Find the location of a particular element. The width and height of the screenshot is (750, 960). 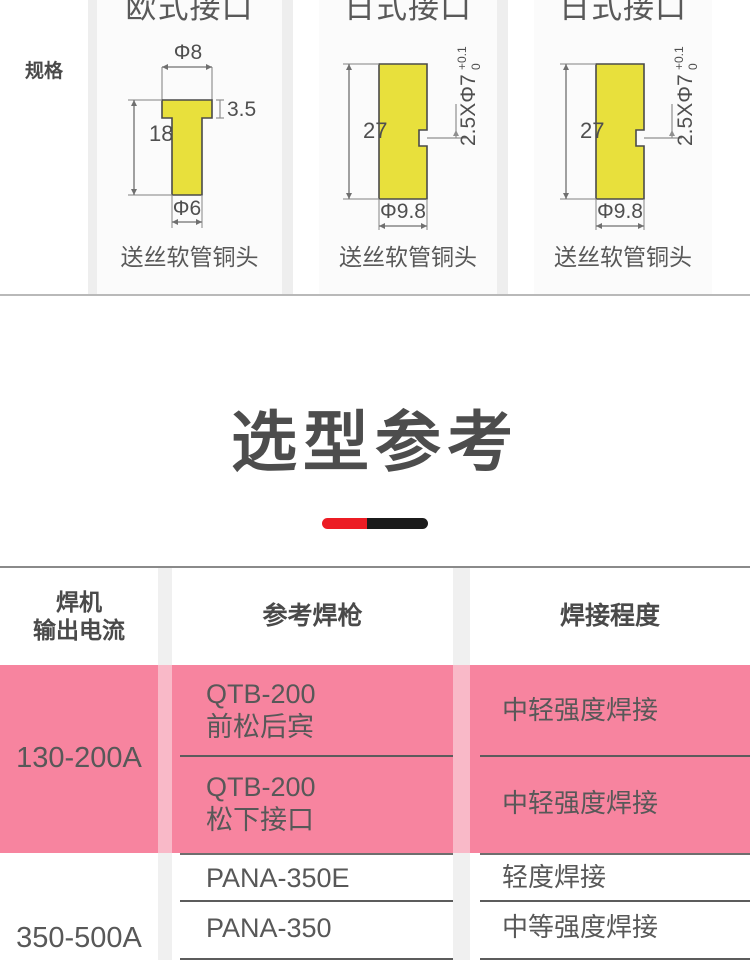

highlight-band-current is located at coordinates (79, 759).